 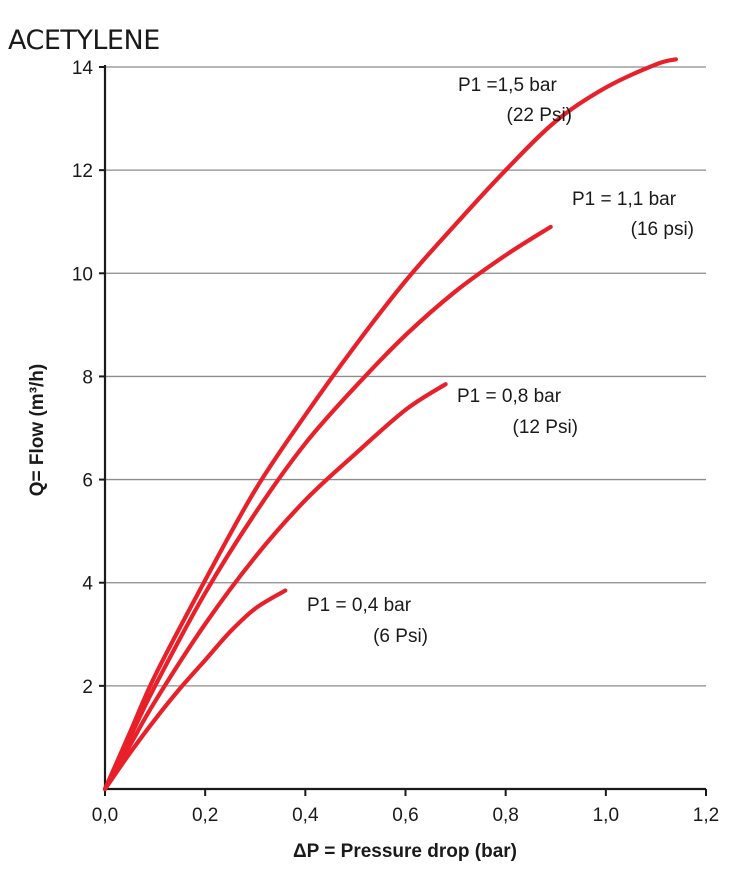 What do you see at coordinates (400, 636) in the screenshot?
I see `series-label-psi: (6 Psi)` at bounding box center [400, 636].